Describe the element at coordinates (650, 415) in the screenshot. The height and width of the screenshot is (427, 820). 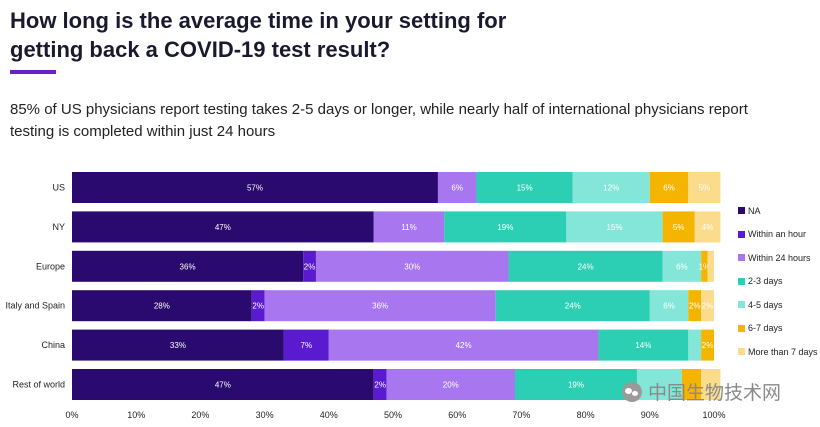
I see `x-tick-label: 90%` at that location.